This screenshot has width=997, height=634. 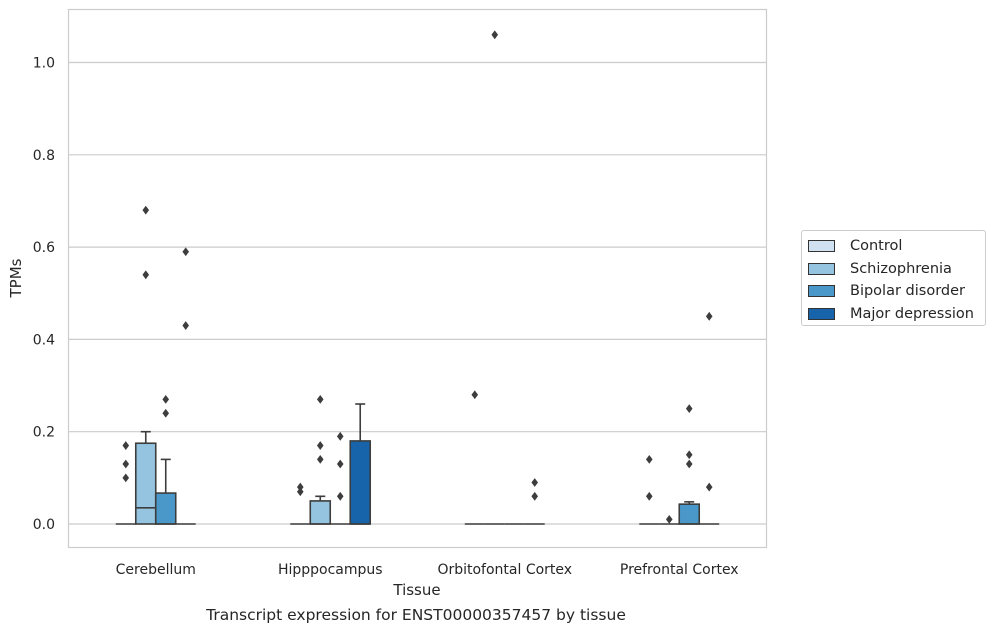 What do you see at coordinates (907, 291) in the screenshot?
I see `legend-label: Bipolar disorder` at bounding box center [907, 291].